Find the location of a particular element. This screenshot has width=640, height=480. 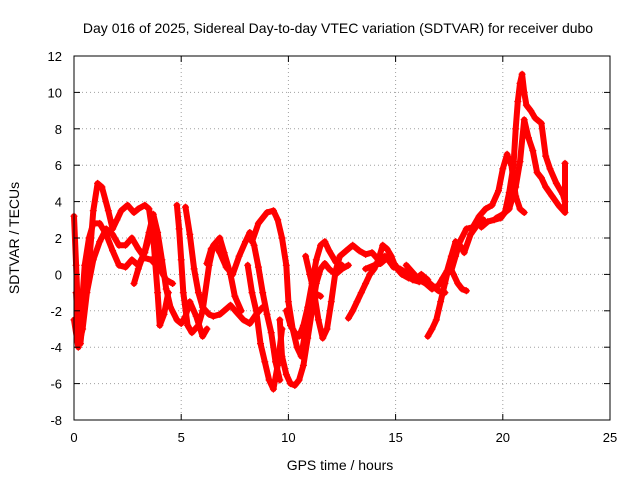

x-axis-label: GPS time / hours is located at coordinates (340, 465).